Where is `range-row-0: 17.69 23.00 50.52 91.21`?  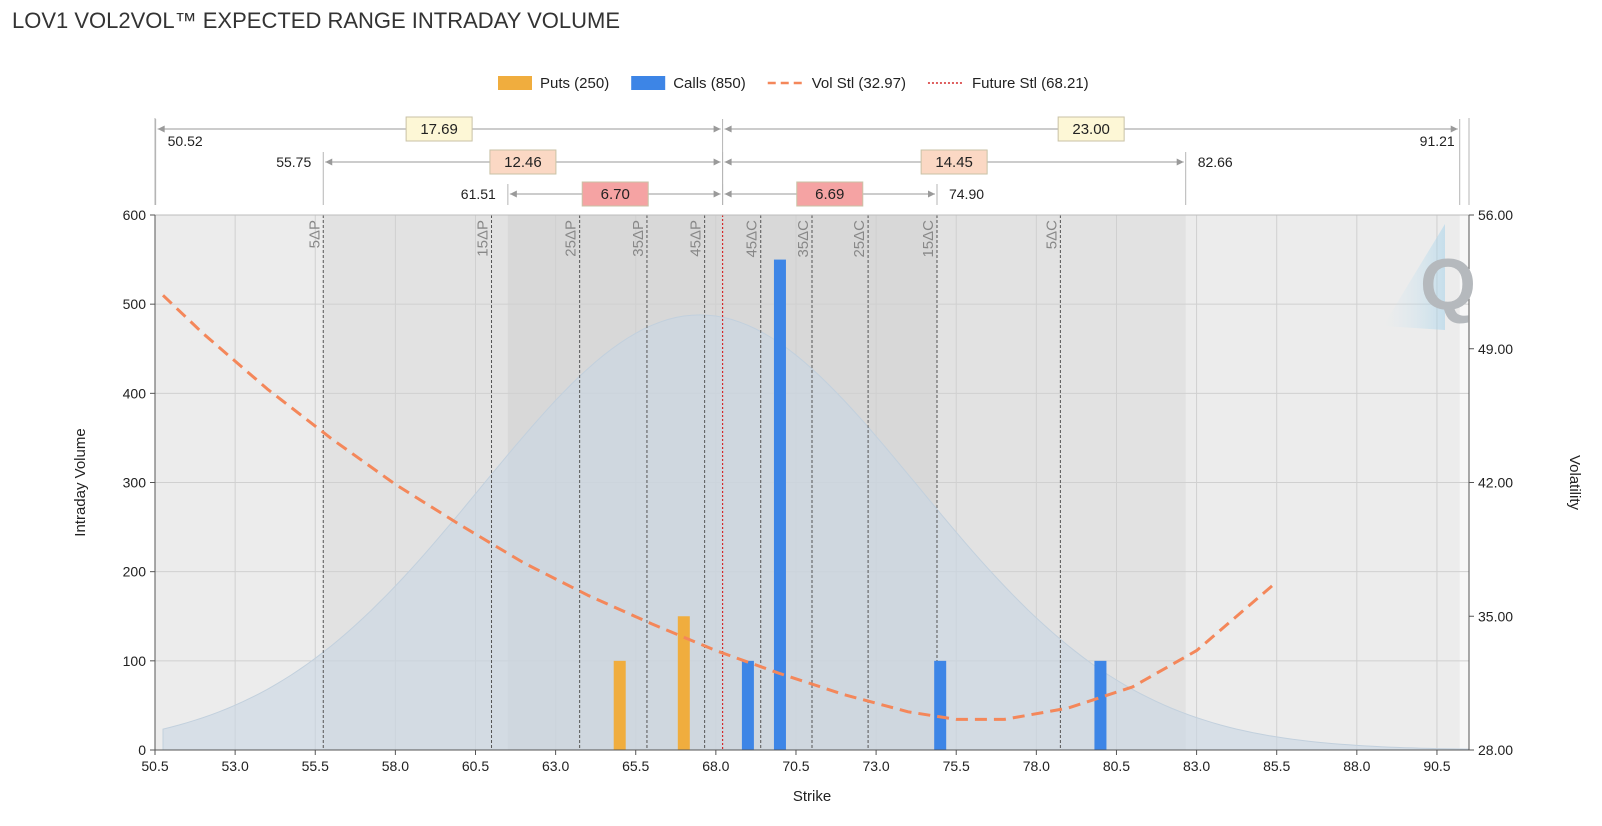
range-row-0: 17.69 23.00 50.52 91.21 is located at coordinates (808, 160).